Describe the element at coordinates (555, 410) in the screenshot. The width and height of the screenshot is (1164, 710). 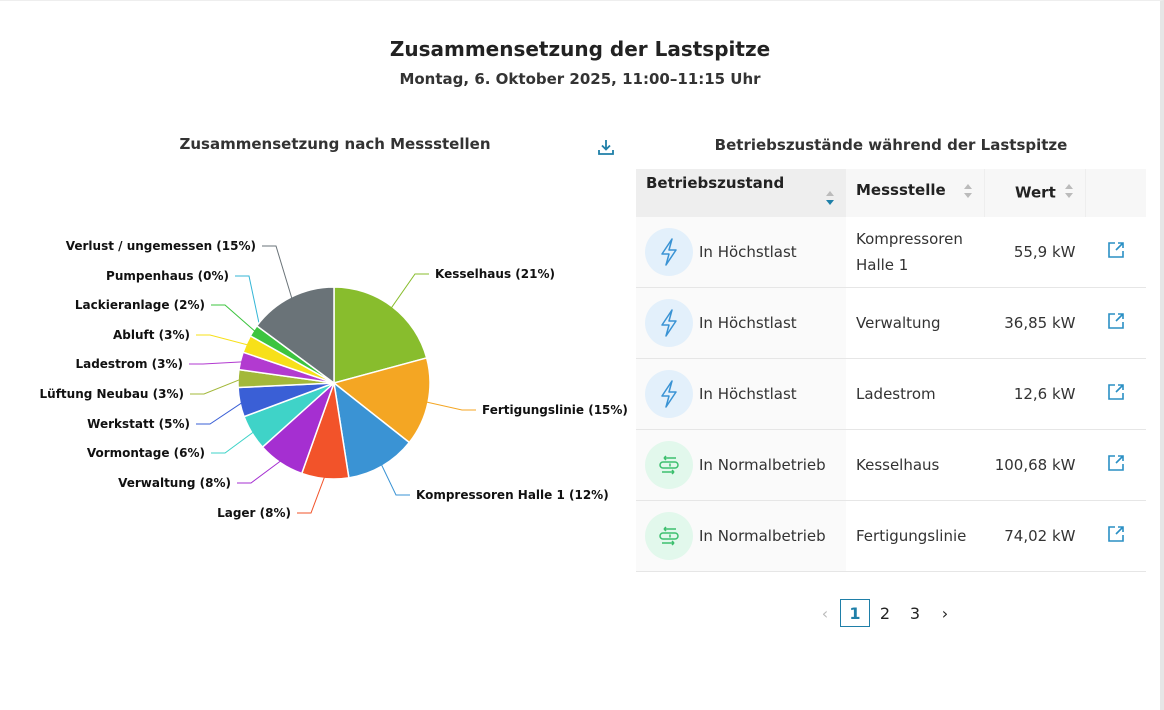
I see `slice-label: Fertigungslinie (15%)` at that location.